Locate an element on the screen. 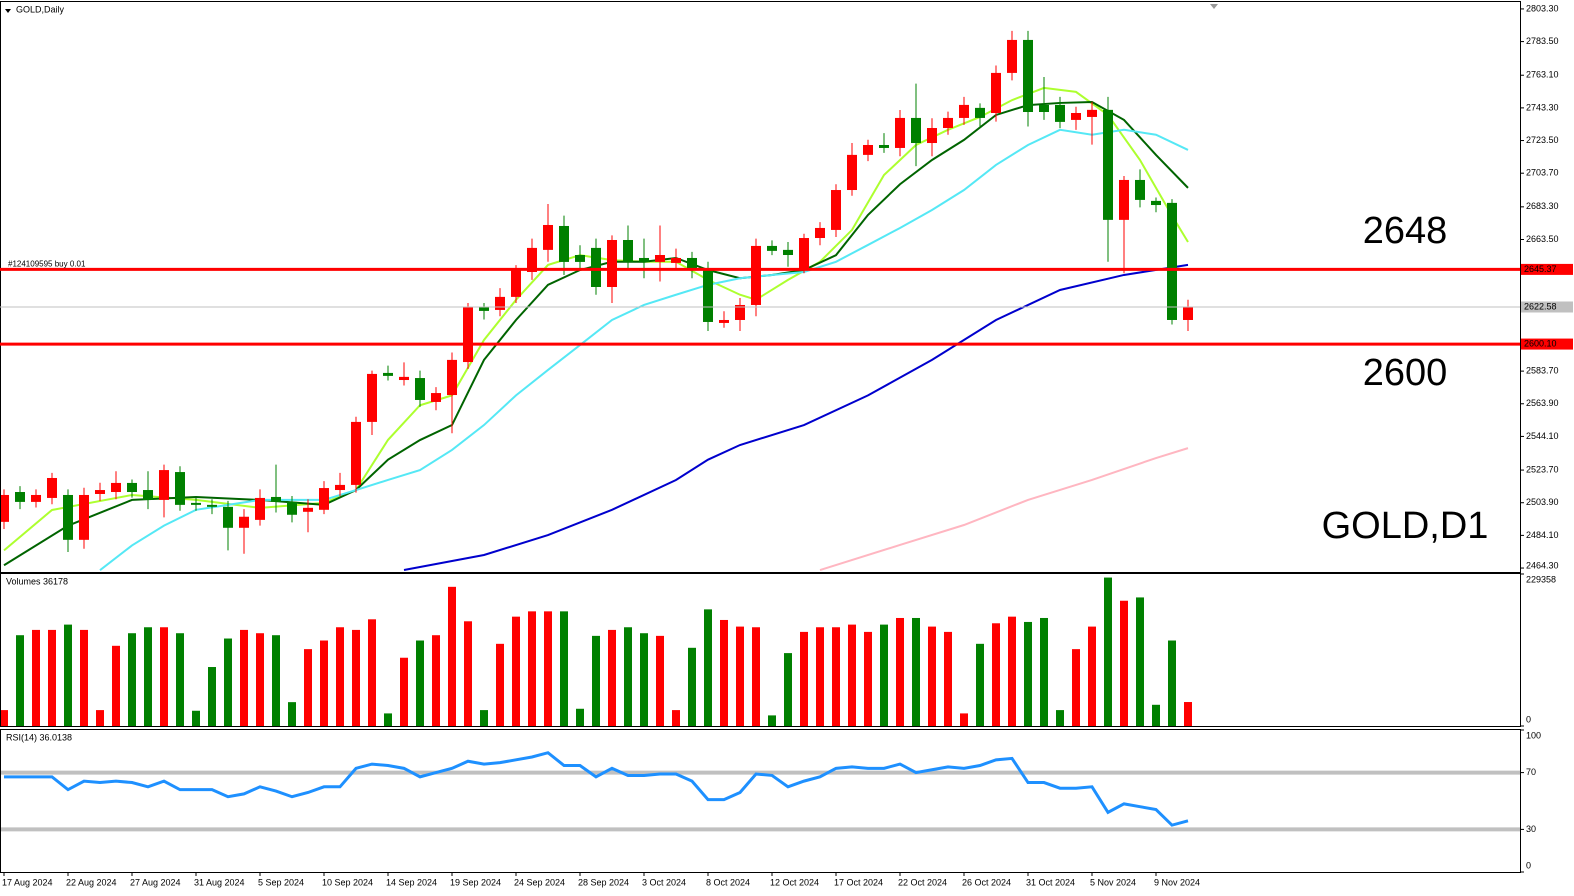 The height and width of the screenshot is (896, 1574). x-tick-label: 28 Sep 2024 is located at coordinates (603, 882).